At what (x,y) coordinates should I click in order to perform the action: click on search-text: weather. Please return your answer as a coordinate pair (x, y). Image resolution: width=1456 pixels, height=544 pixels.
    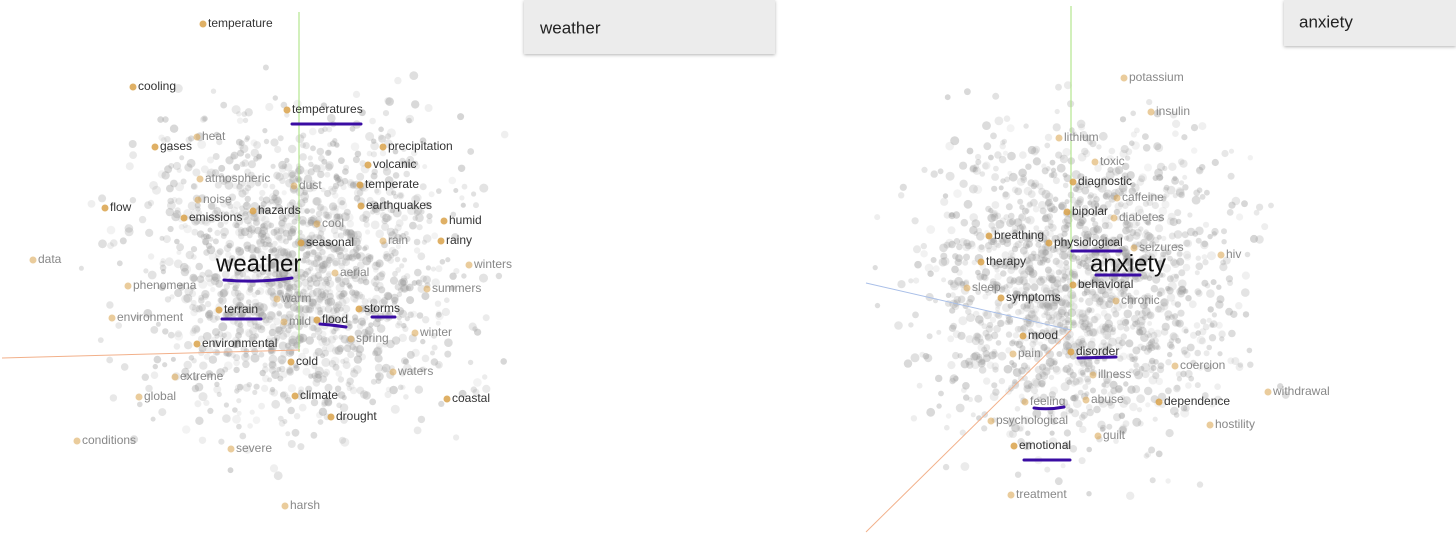
    Looking at the image, I should click on (570, 27).